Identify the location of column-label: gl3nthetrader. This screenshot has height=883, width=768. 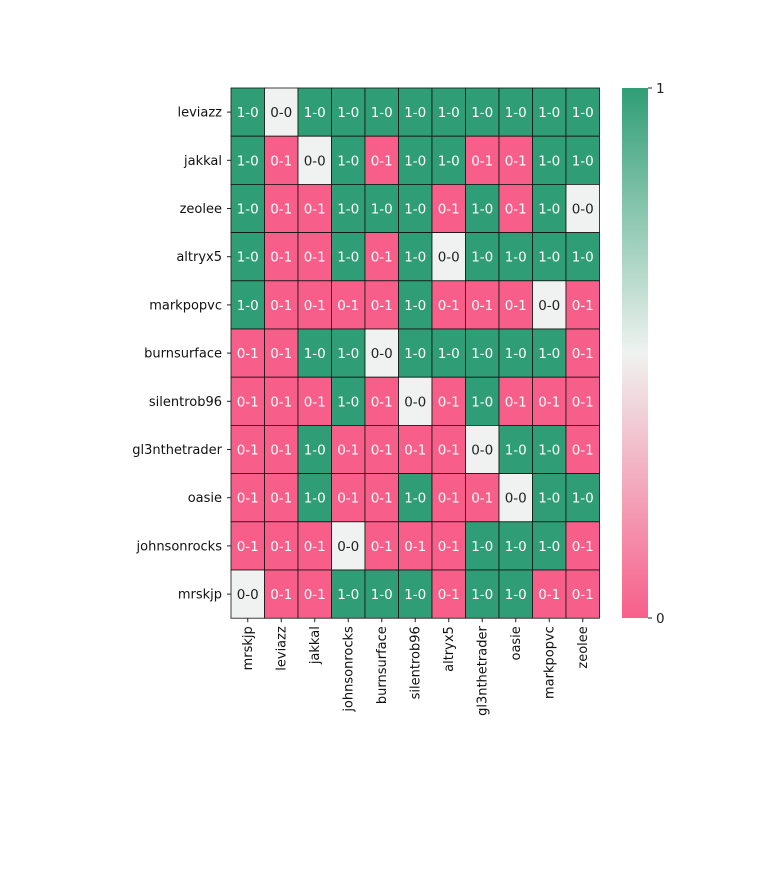
(483, 671).